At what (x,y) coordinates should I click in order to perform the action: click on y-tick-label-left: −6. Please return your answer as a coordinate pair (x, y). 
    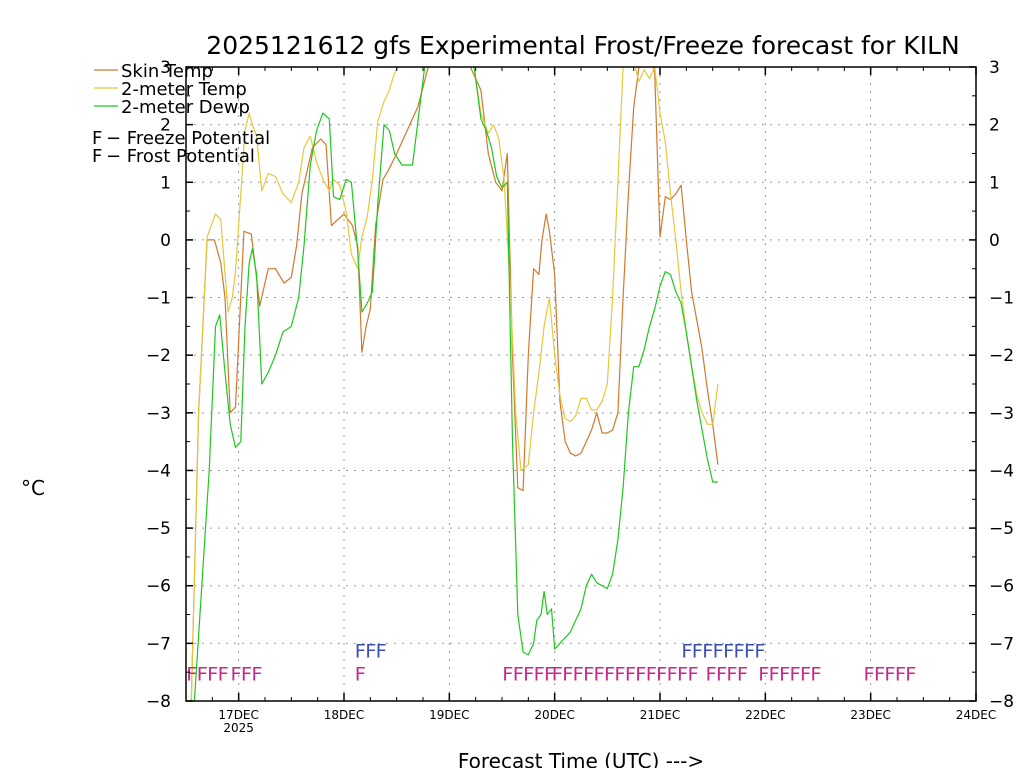
    Looking at the image, I should click on (158, 587).